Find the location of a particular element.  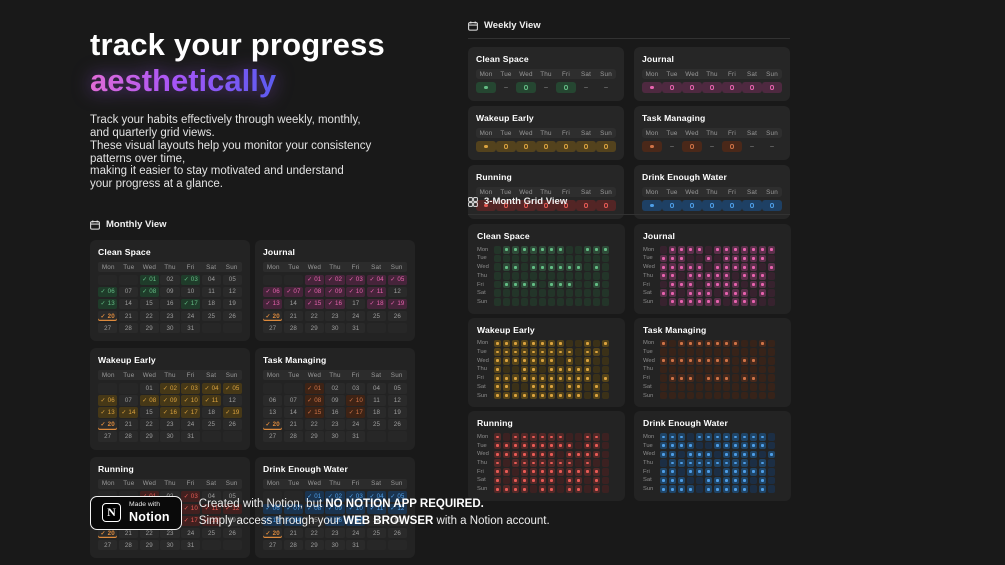

week-cell-sun is located at coordinates (772, 146).